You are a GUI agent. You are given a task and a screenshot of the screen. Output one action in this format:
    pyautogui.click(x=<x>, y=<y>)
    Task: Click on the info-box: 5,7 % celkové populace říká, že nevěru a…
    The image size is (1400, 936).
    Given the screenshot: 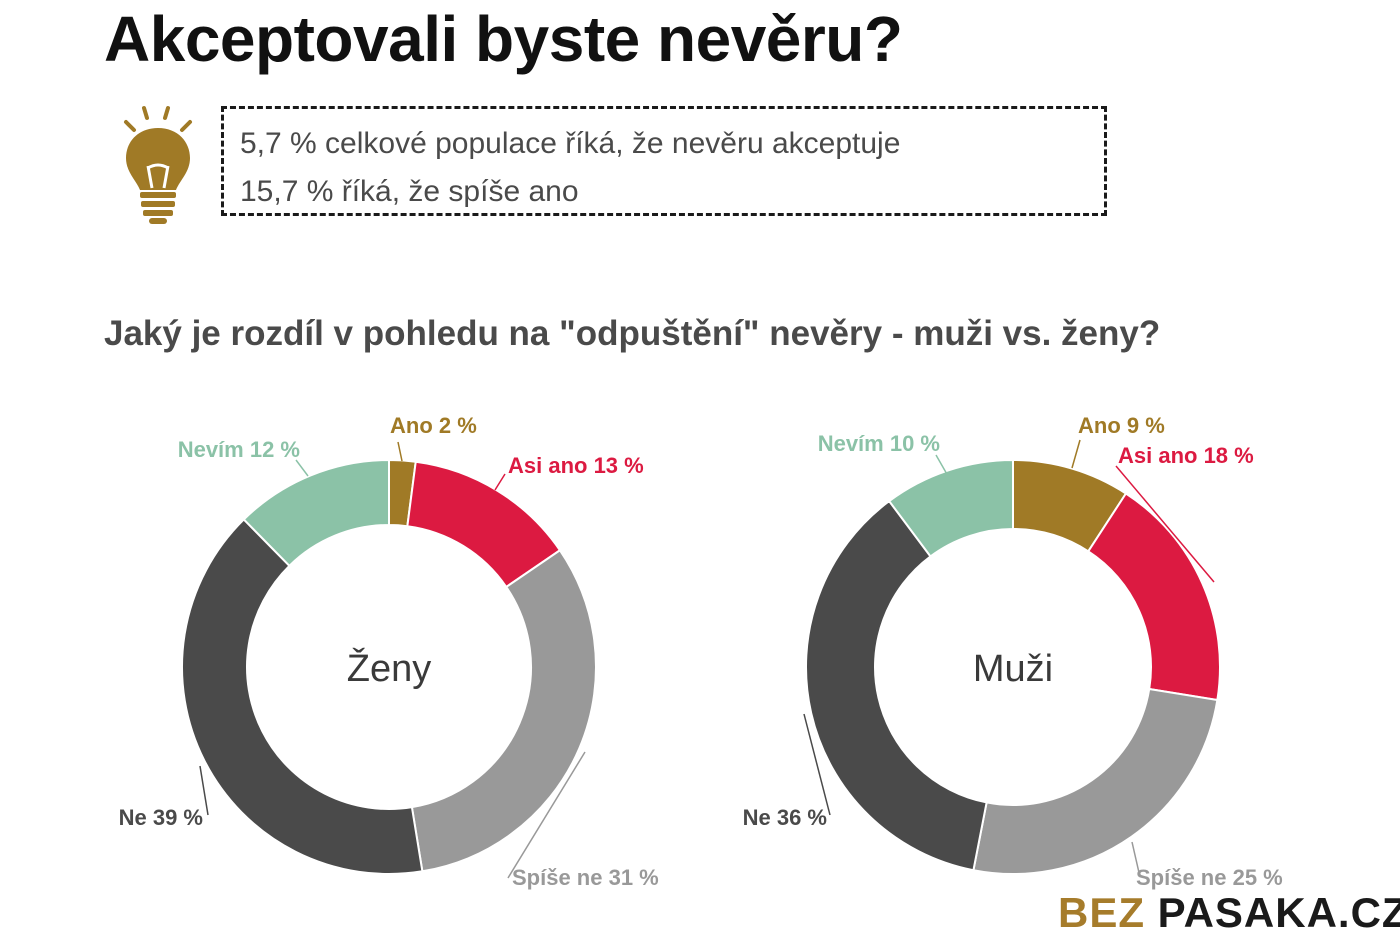 What is the action you would take?
    pyautogui.click(x=664, y=161)
    